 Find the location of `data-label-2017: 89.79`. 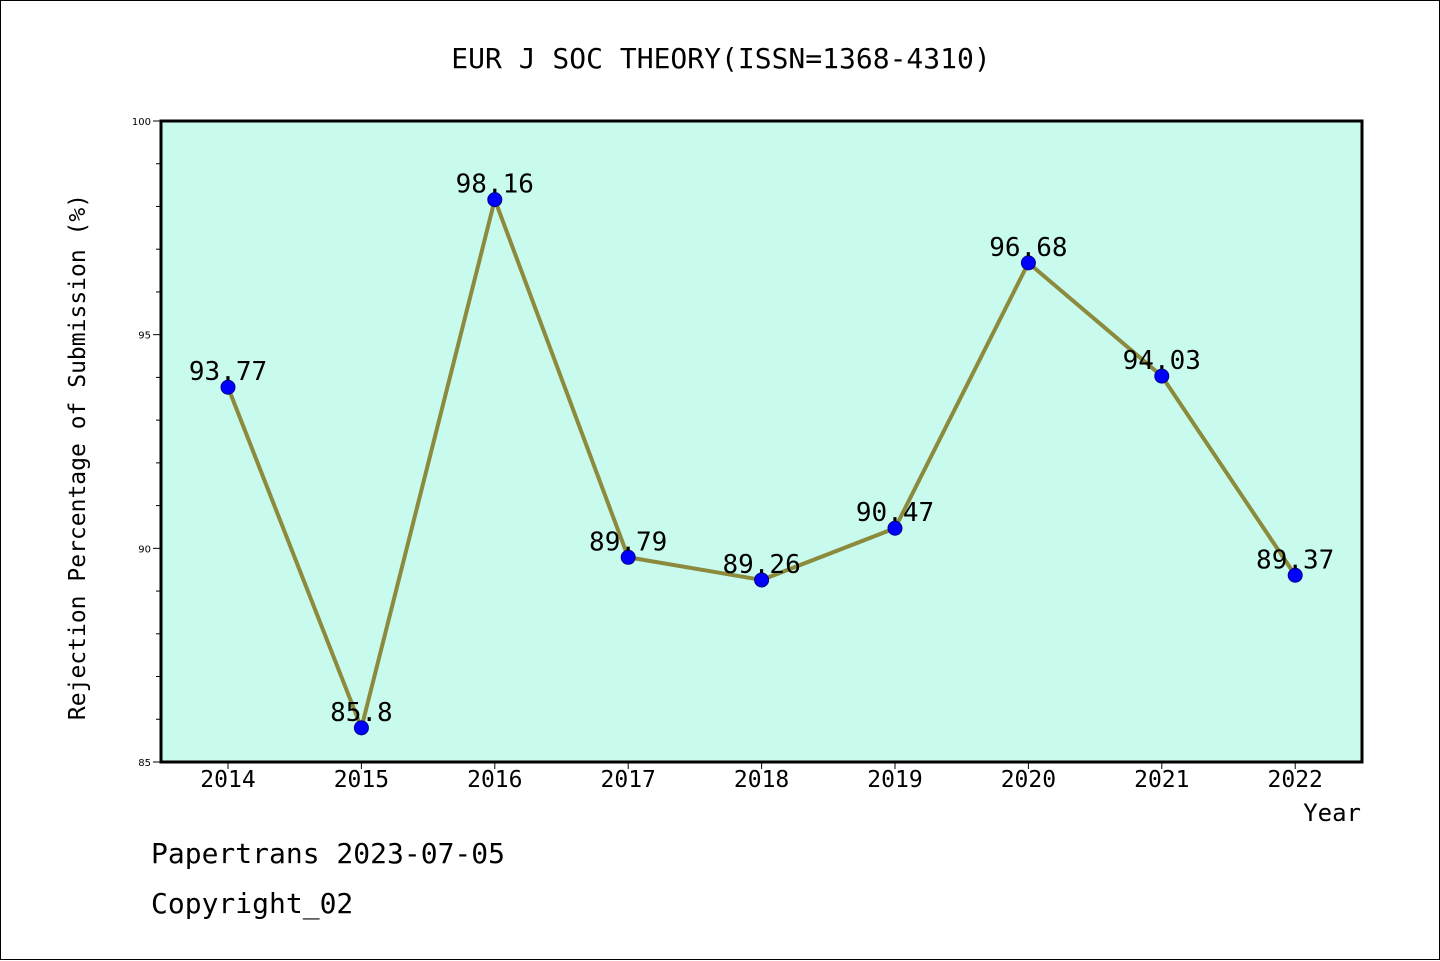

data-label-2017: 89.79 is located at coordinates (628, 542).